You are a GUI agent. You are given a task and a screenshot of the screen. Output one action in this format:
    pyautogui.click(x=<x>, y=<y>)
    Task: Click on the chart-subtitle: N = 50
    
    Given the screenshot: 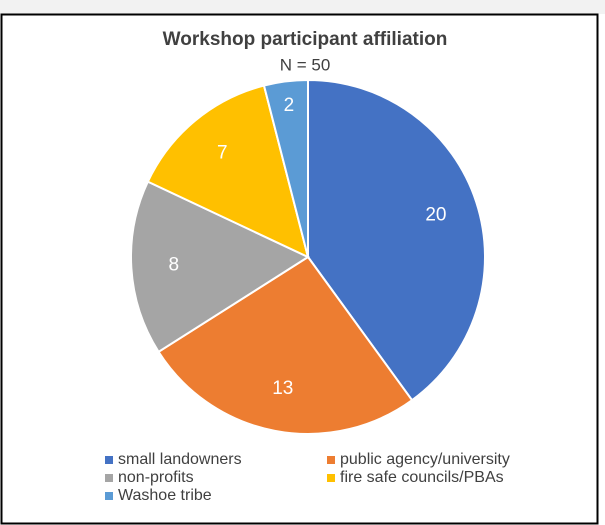 What is the action you would take?
    pyautogui.click(x=305, y=64)
    